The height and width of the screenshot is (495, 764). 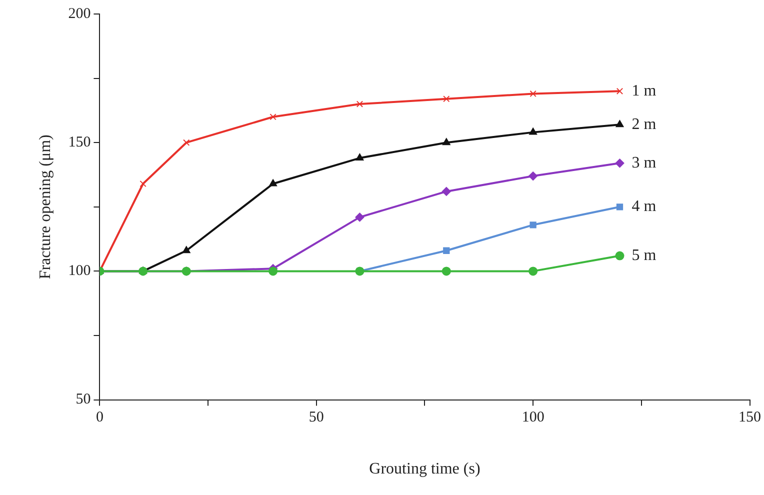 I want to click on x-axis-title: Grouting time (s), so click(x=424, y=469).